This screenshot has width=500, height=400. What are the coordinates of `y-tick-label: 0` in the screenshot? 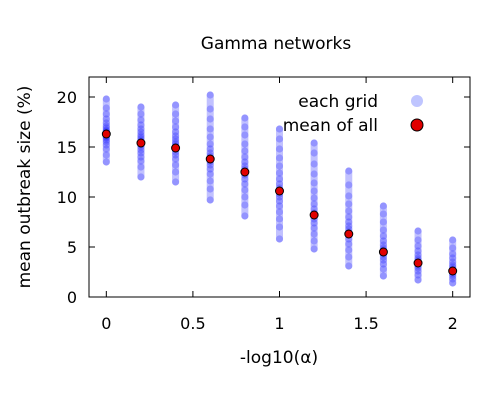 It's located at (72, 297).